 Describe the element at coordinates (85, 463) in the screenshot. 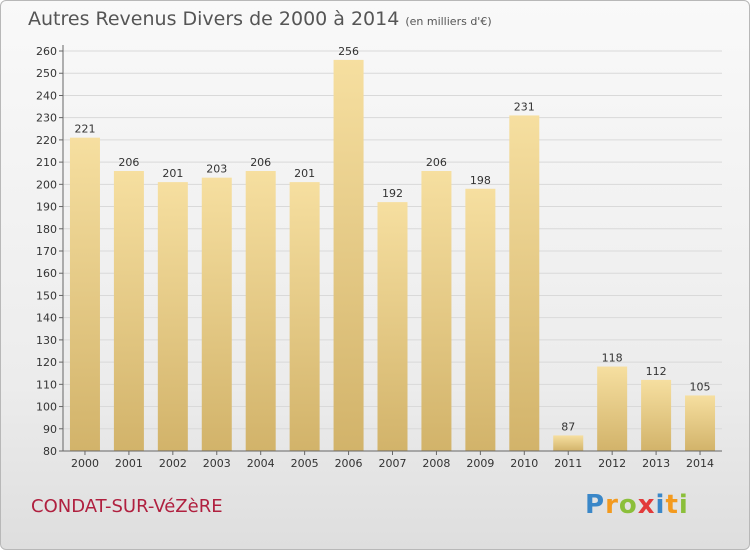

I see `x-tick-label: 2000` at that location.